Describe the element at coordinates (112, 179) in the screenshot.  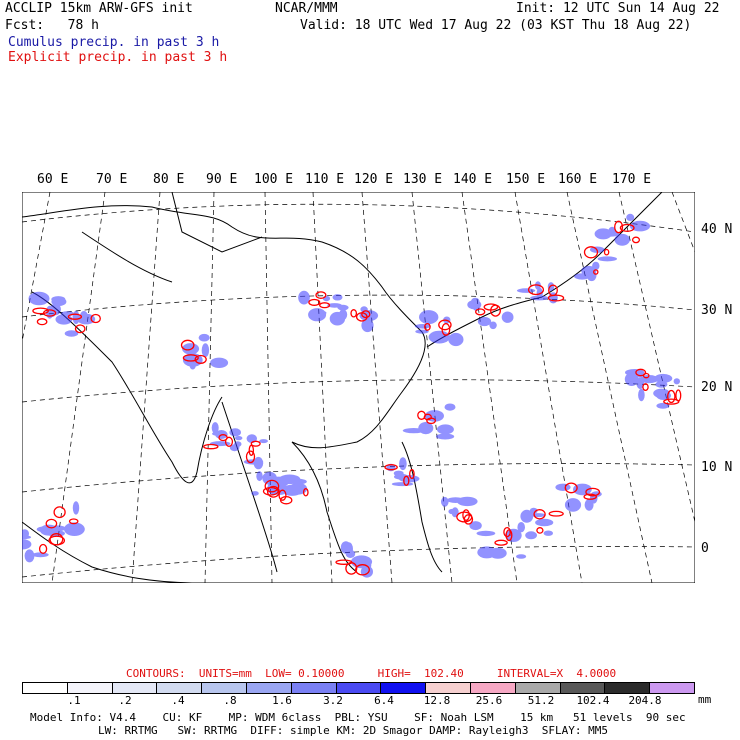
I see `lon-label: 70 E` at that location.